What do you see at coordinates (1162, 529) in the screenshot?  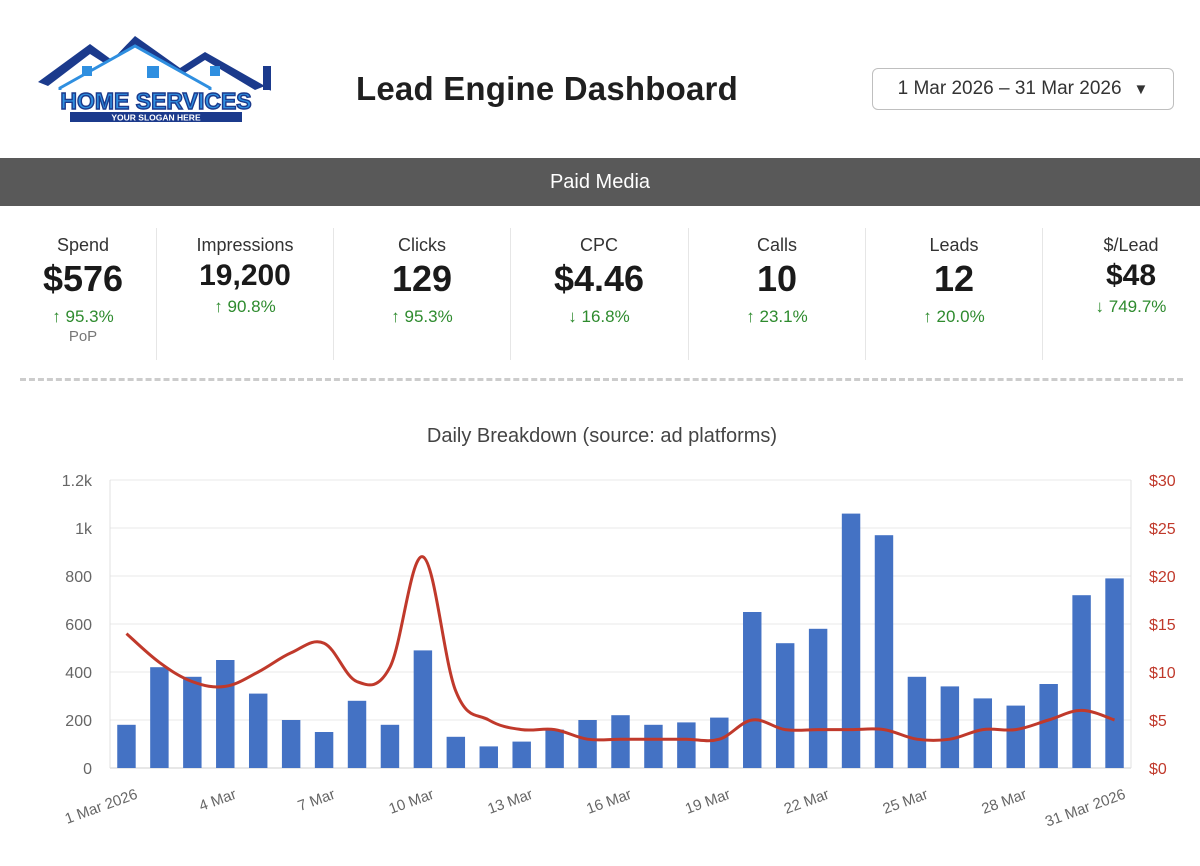 I see `y-right-tick-label: $25` at bounding box center [1162, 529].